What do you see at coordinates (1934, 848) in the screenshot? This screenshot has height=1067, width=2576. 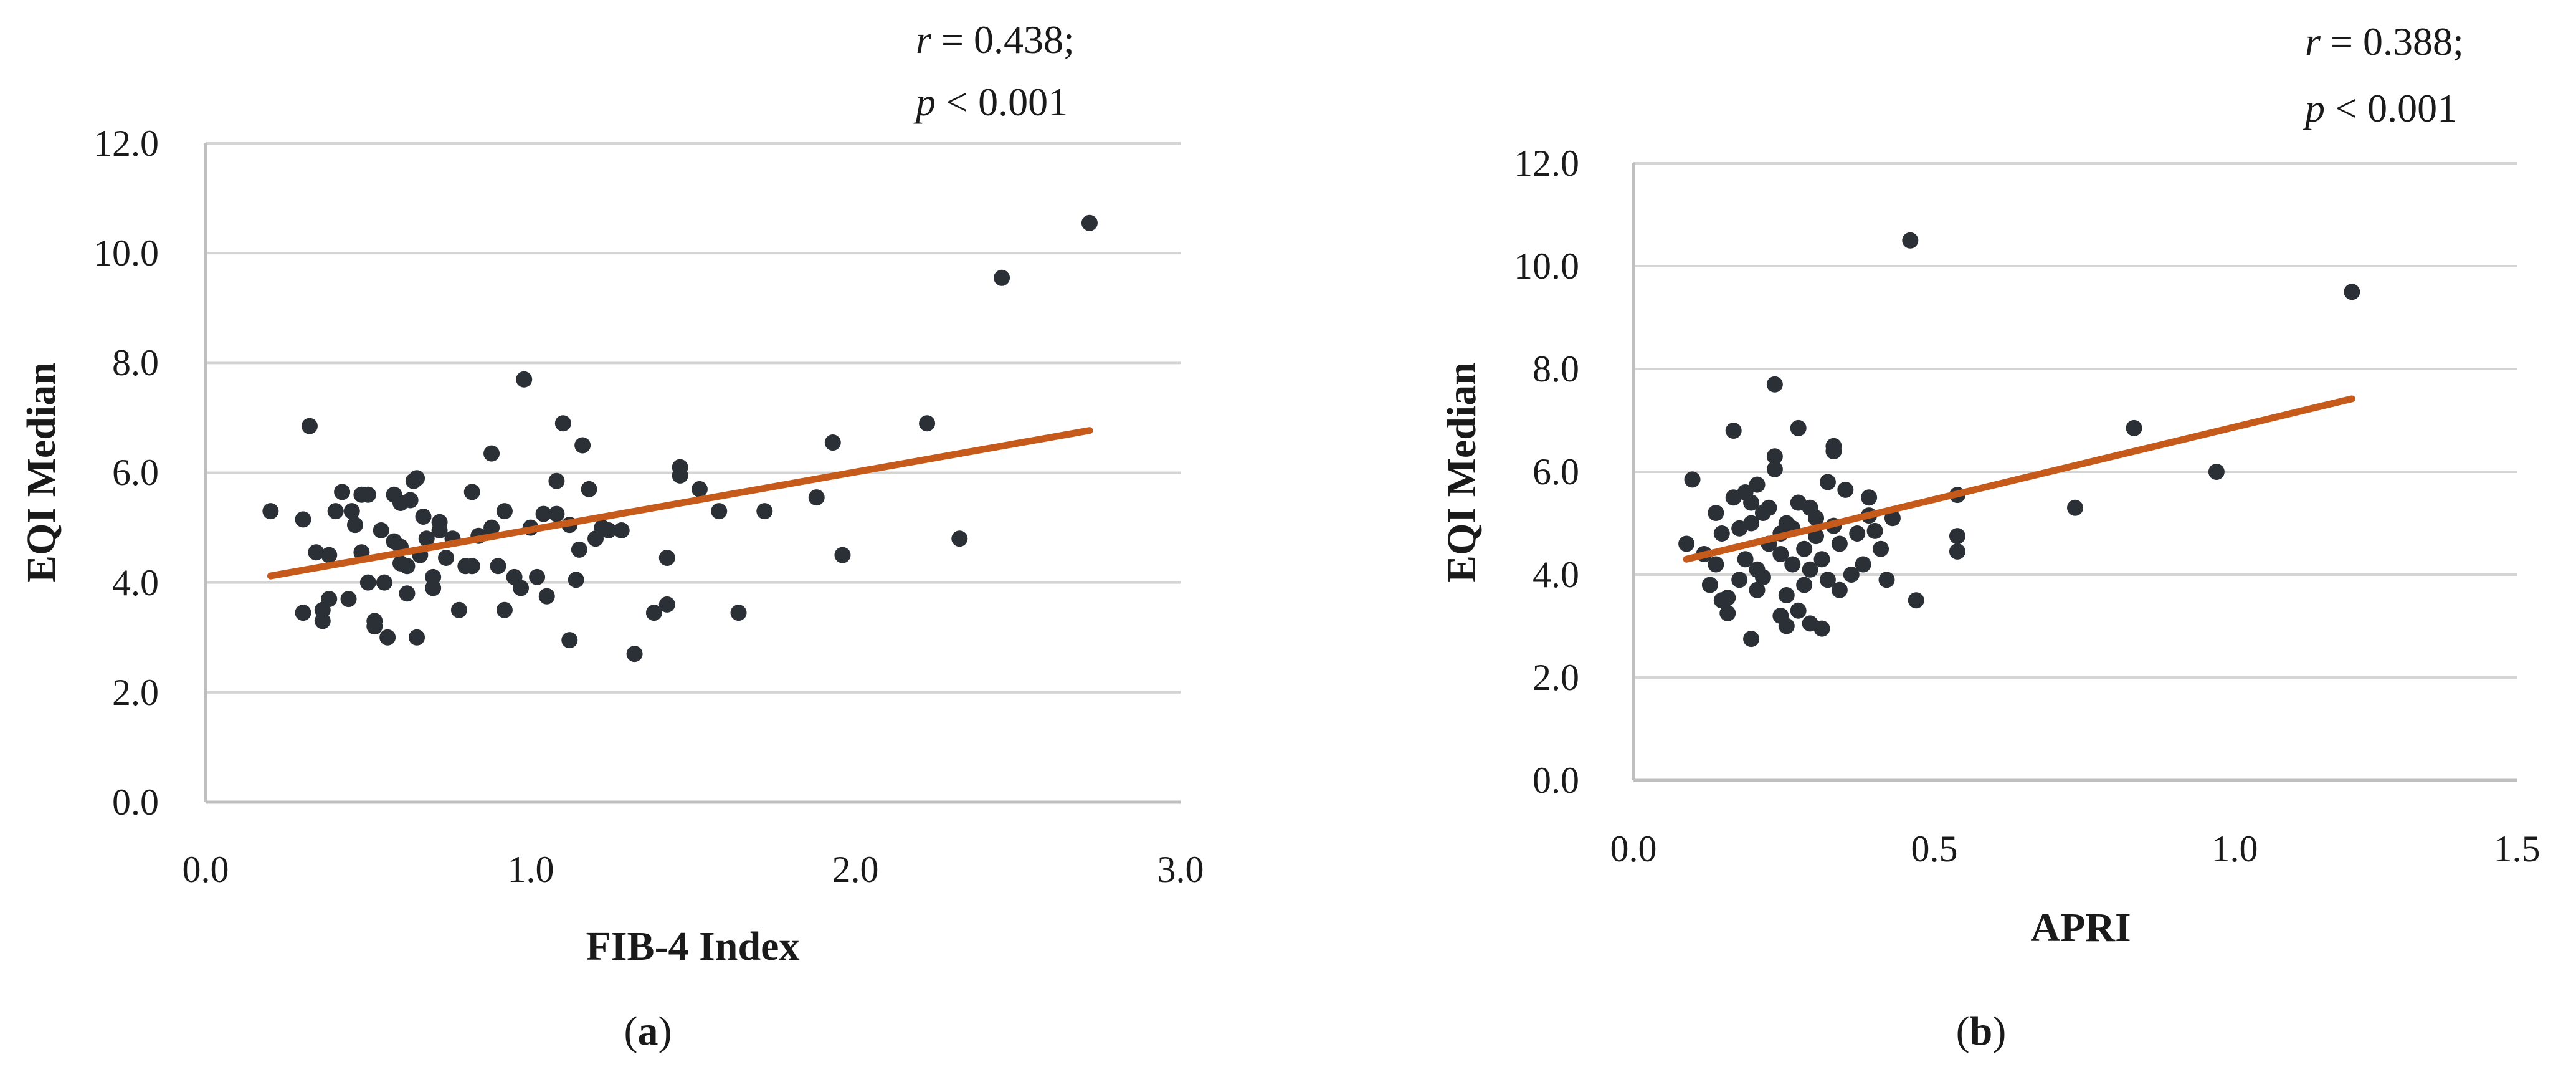 I see `x-tick-label: 0.5` at bounding box center [1934, 848].